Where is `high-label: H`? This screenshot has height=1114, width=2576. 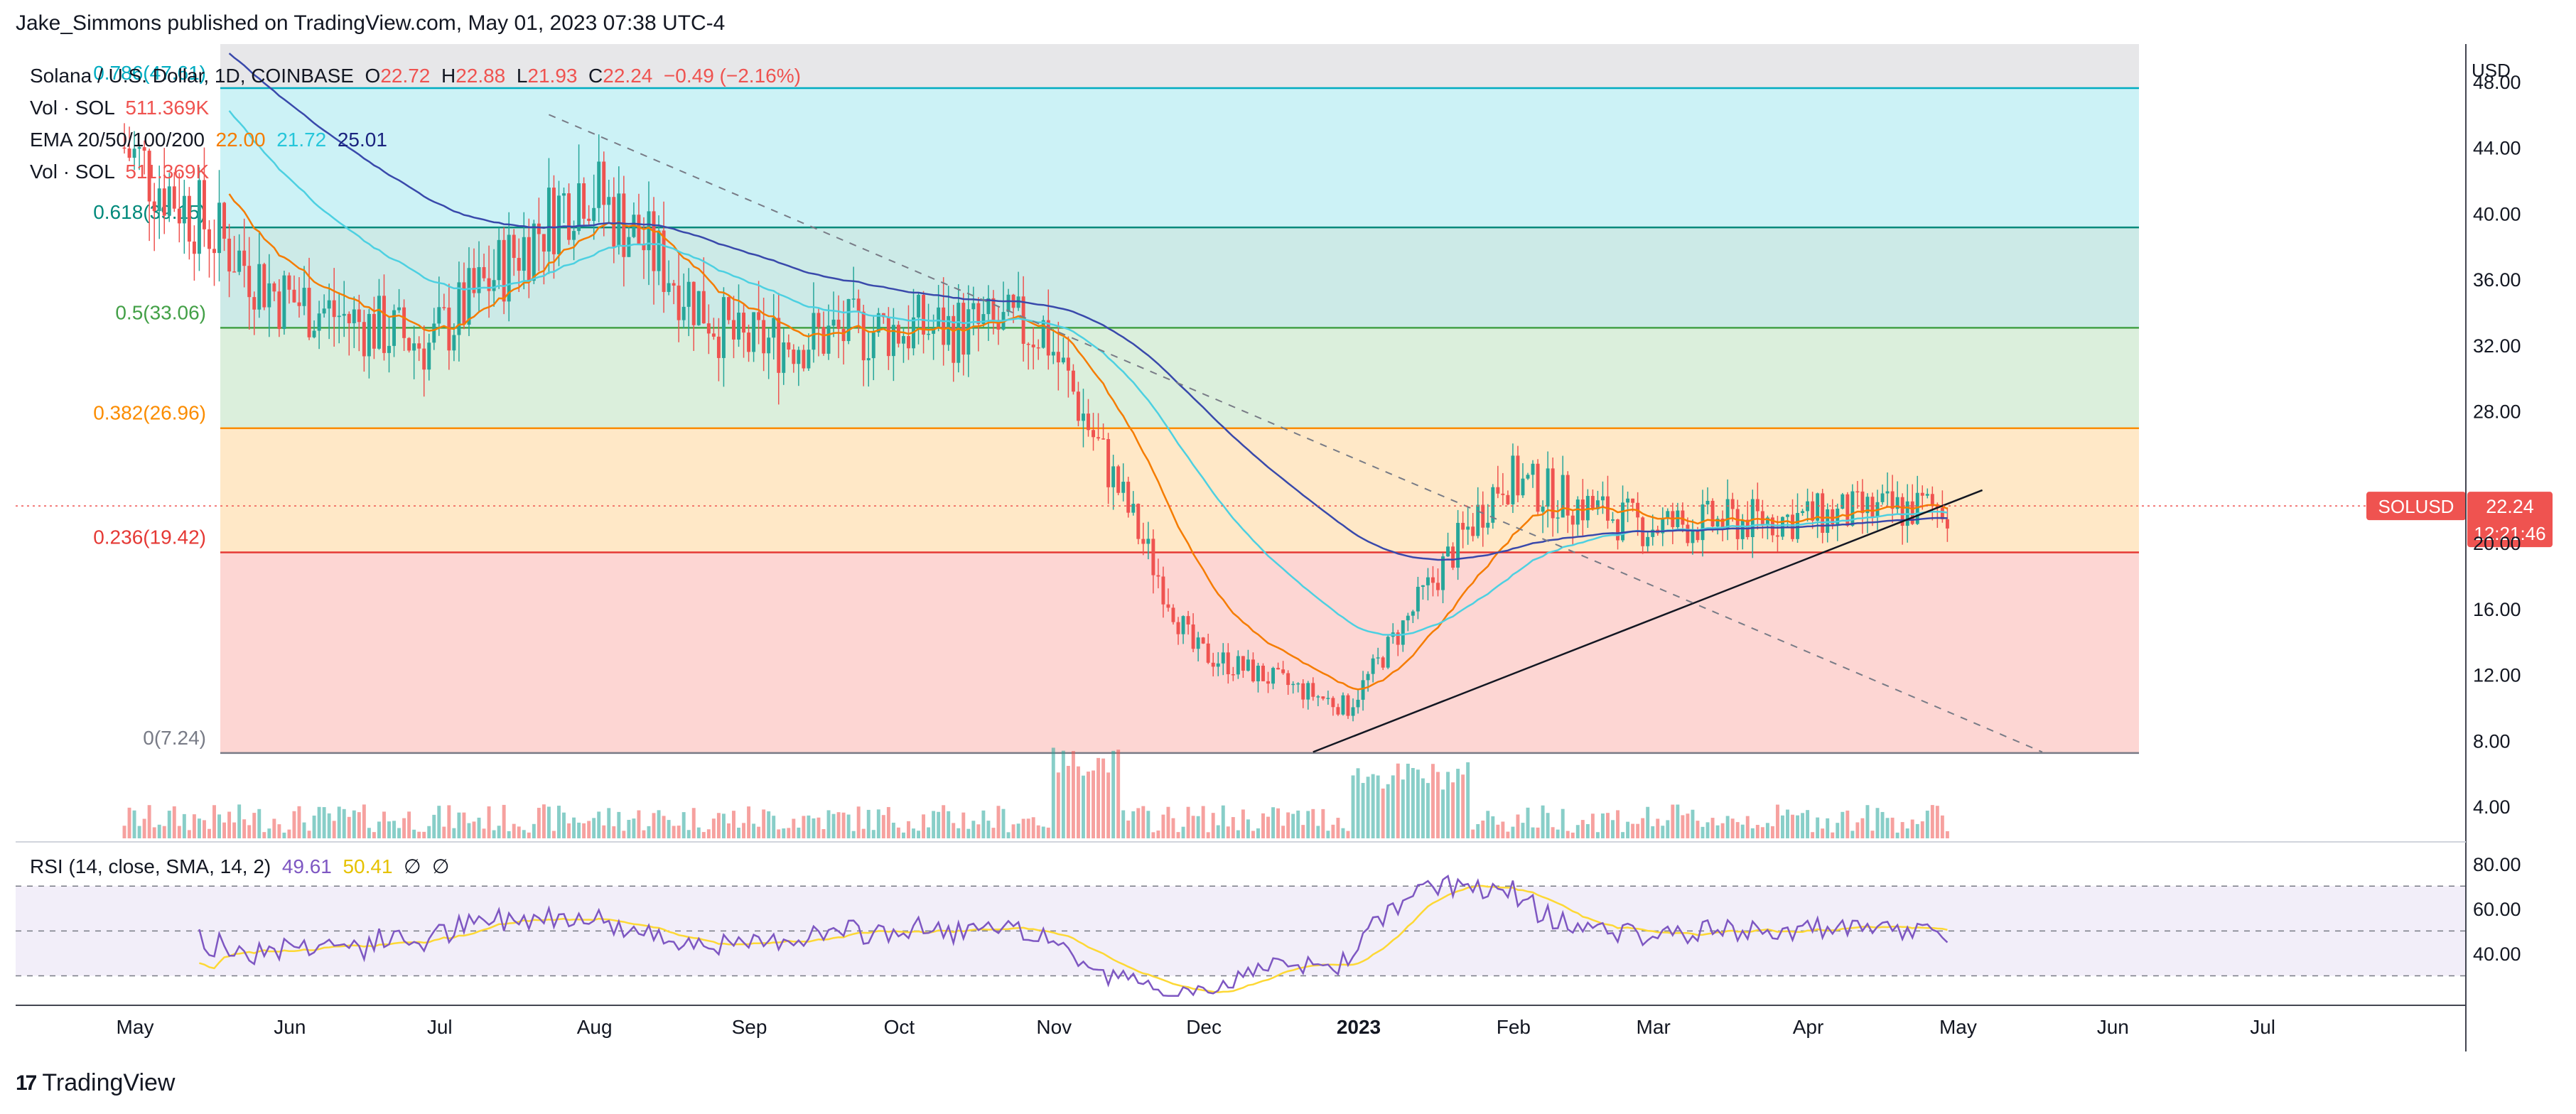
high-label: H is located at coordinates (449, 76).